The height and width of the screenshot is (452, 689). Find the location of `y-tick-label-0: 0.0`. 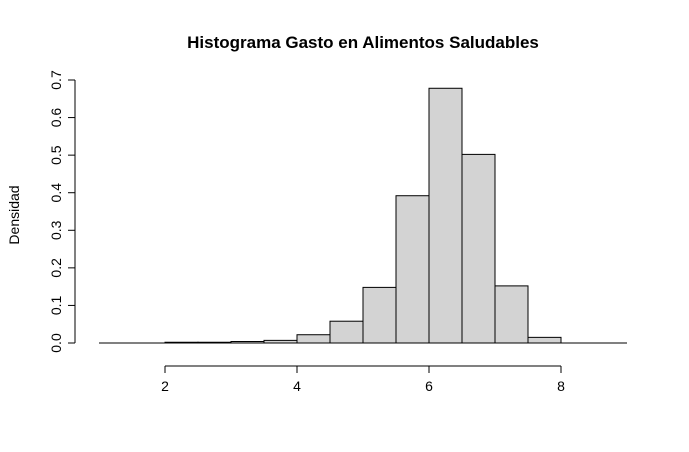

y-tick-label-0: 0.0 is located at coordinates (56, 343).